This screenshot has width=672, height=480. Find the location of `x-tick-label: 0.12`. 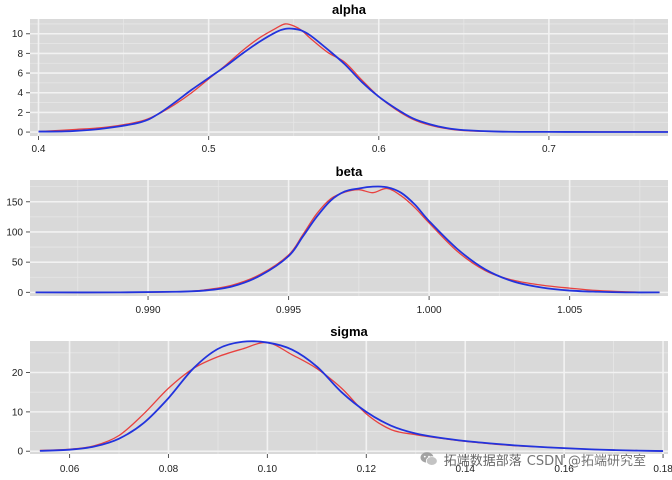

x-tick-label: 0.12 is located at coordinates (367, 469).